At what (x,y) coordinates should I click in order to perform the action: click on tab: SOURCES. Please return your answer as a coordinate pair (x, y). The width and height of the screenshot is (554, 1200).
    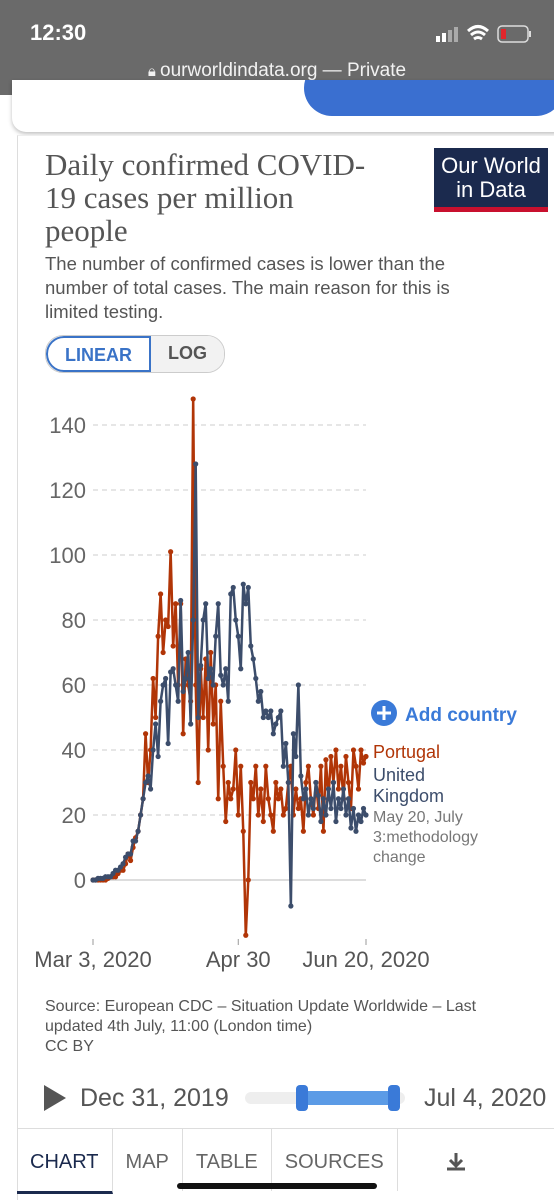
    Looking at the image, I should click on (335, 1160).